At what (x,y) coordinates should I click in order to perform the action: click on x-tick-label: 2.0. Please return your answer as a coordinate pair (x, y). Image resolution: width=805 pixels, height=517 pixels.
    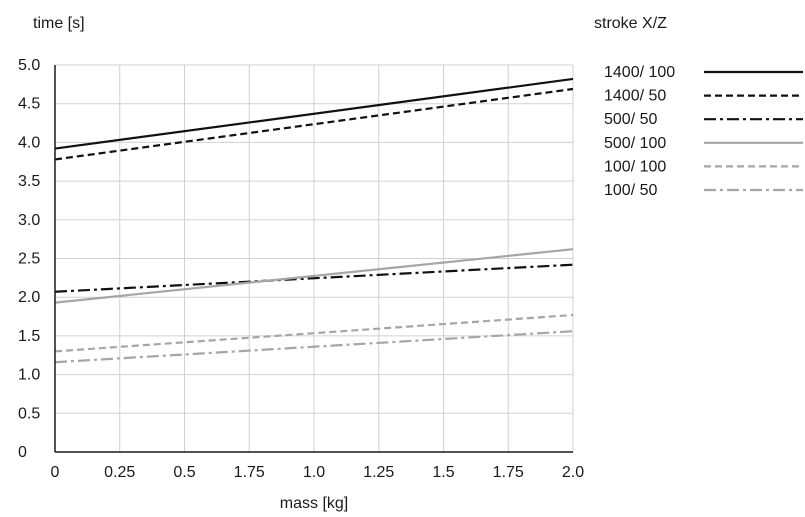
    Looking at the image, I should click on (573, 472).